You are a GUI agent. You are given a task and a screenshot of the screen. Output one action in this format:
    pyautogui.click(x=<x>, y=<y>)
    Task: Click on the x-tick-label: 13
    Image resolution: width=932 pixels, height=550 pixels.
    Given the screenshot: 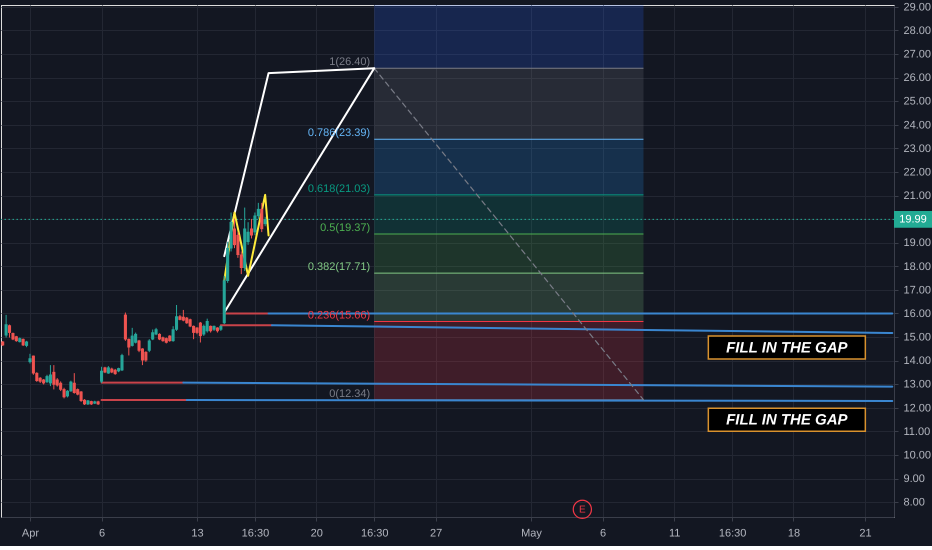 What is the action you would take?
    pyautogui.click(x=197, y=534)
    